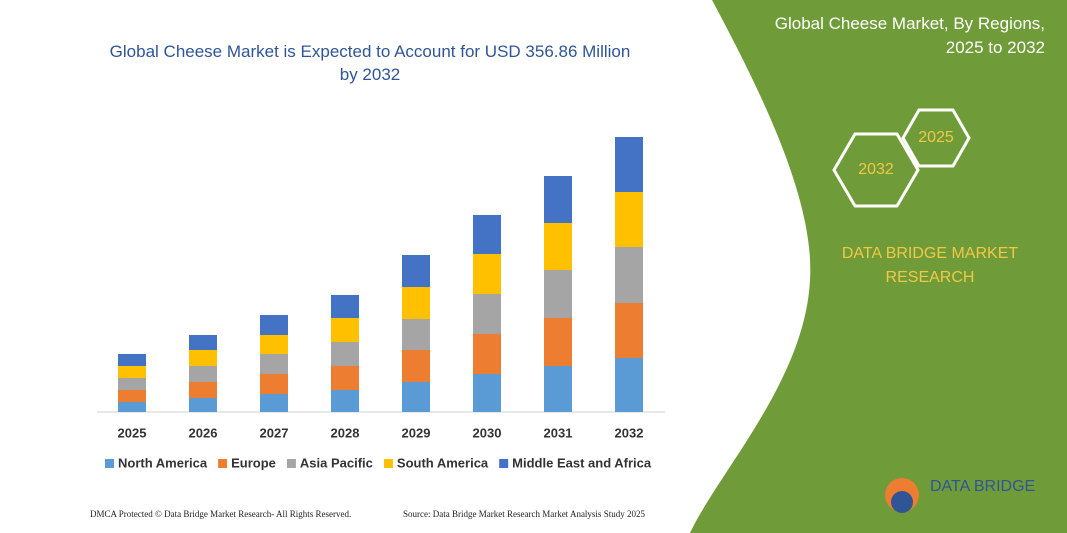  Describe the element at coordinates (982, 486) in the screenshot. I see `logo-text: DATA BRIDGE` at that location.